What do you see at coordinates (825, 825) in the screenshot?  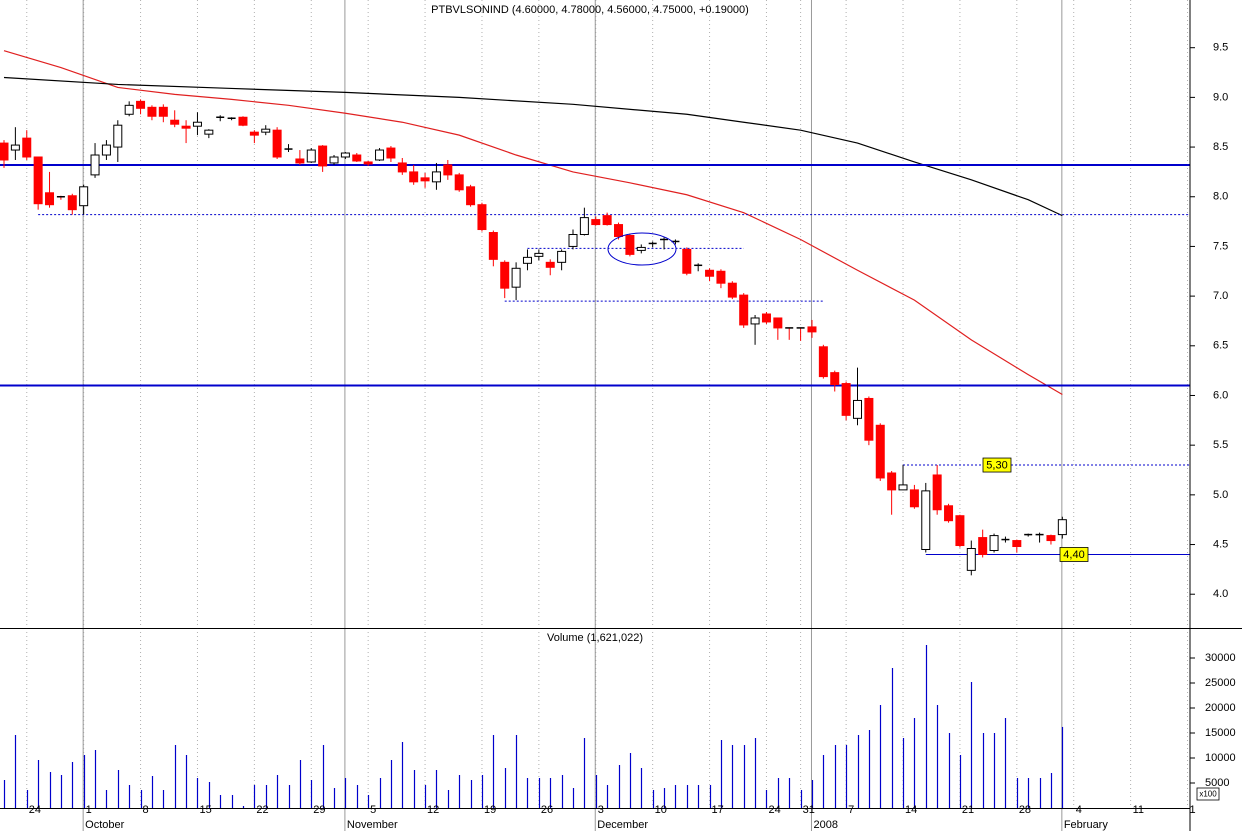 I see `month-label: 2008` at bounding box center [825, 825].